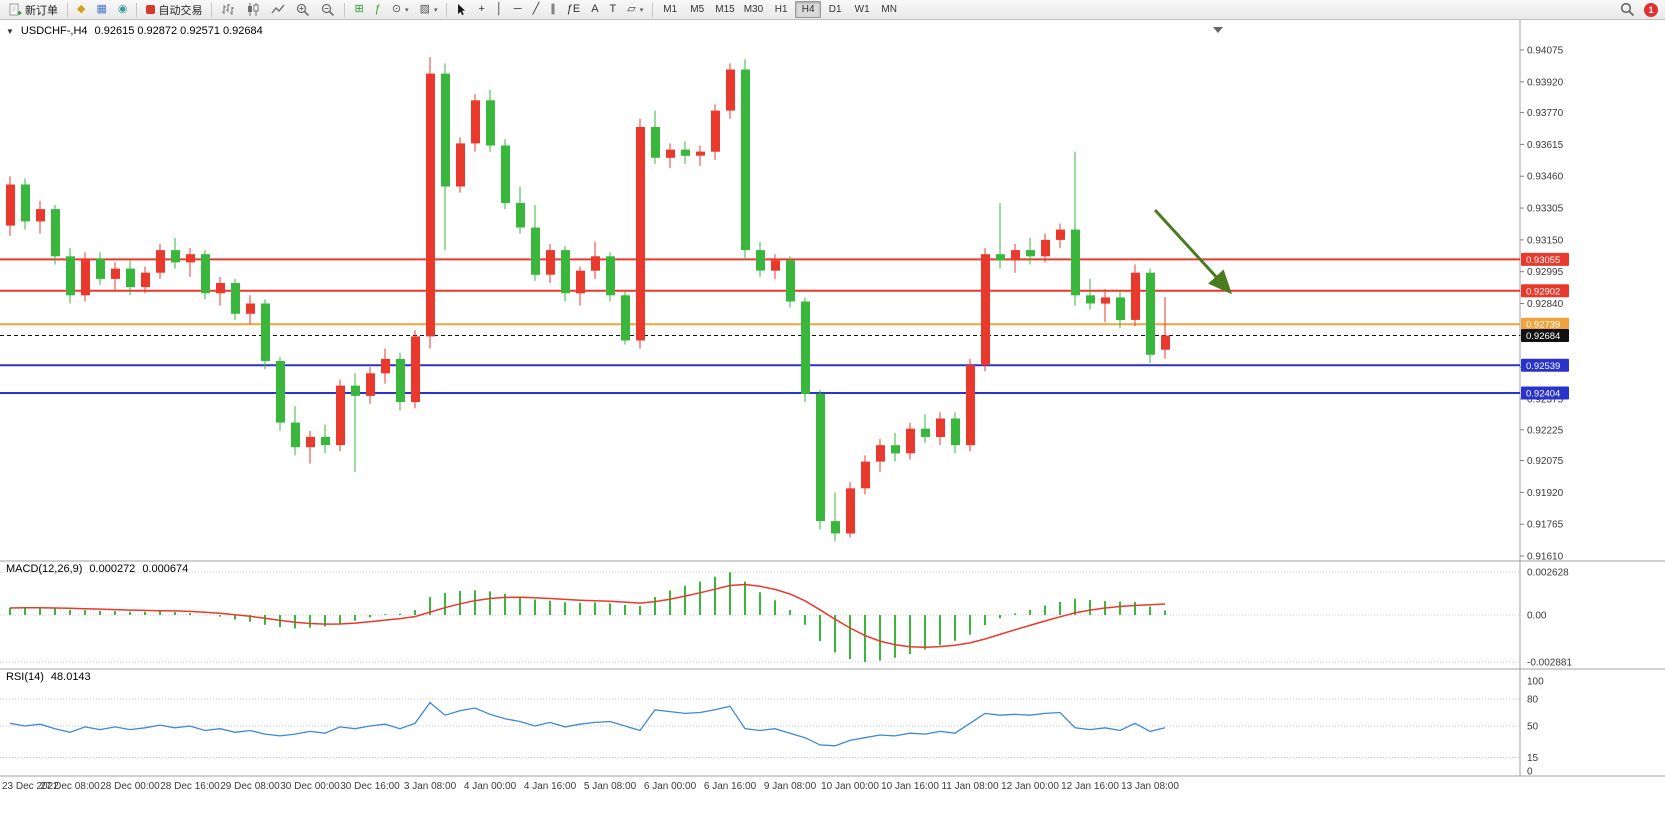 The height and width of the screenshot is (828, 1665). I want to click on svg-text: 0.93055, so click(1543, 260).